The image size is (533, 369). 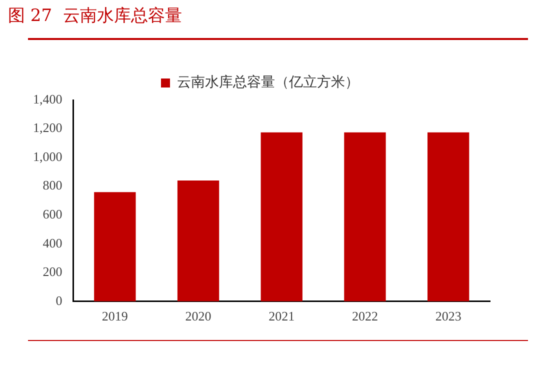 What do you see at coordinates (59, 300) in the screenshot?
I see `y-tick-label: 0` at bounding box center [59, 300].